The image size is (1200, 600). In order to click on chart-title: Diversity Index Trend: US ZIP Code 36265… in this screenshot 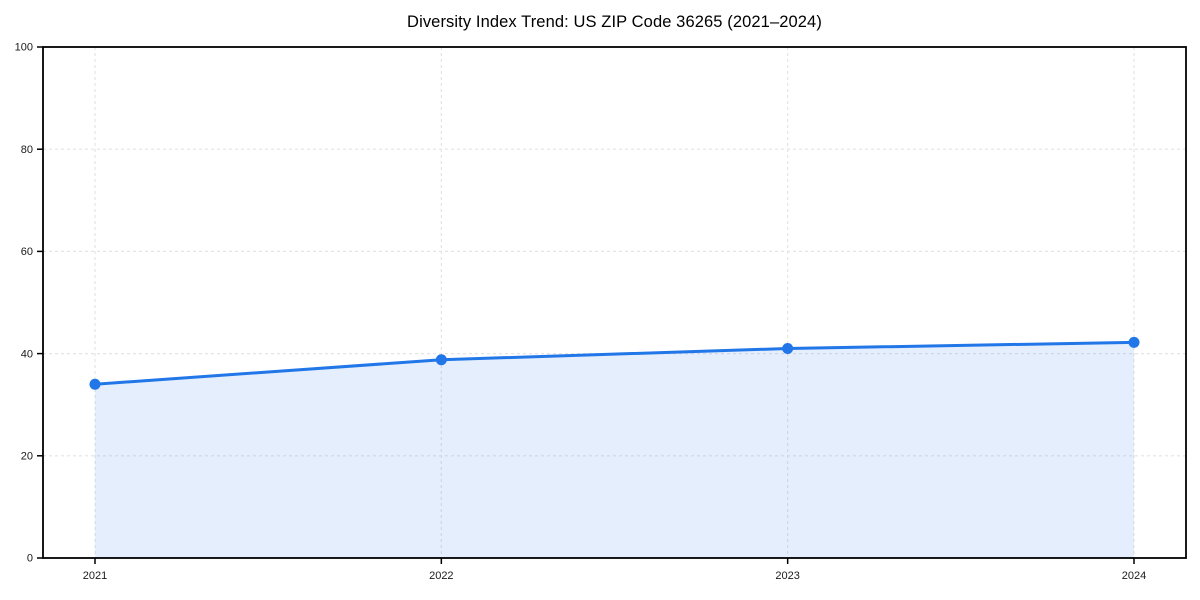, I will do `click(614, 22)`.